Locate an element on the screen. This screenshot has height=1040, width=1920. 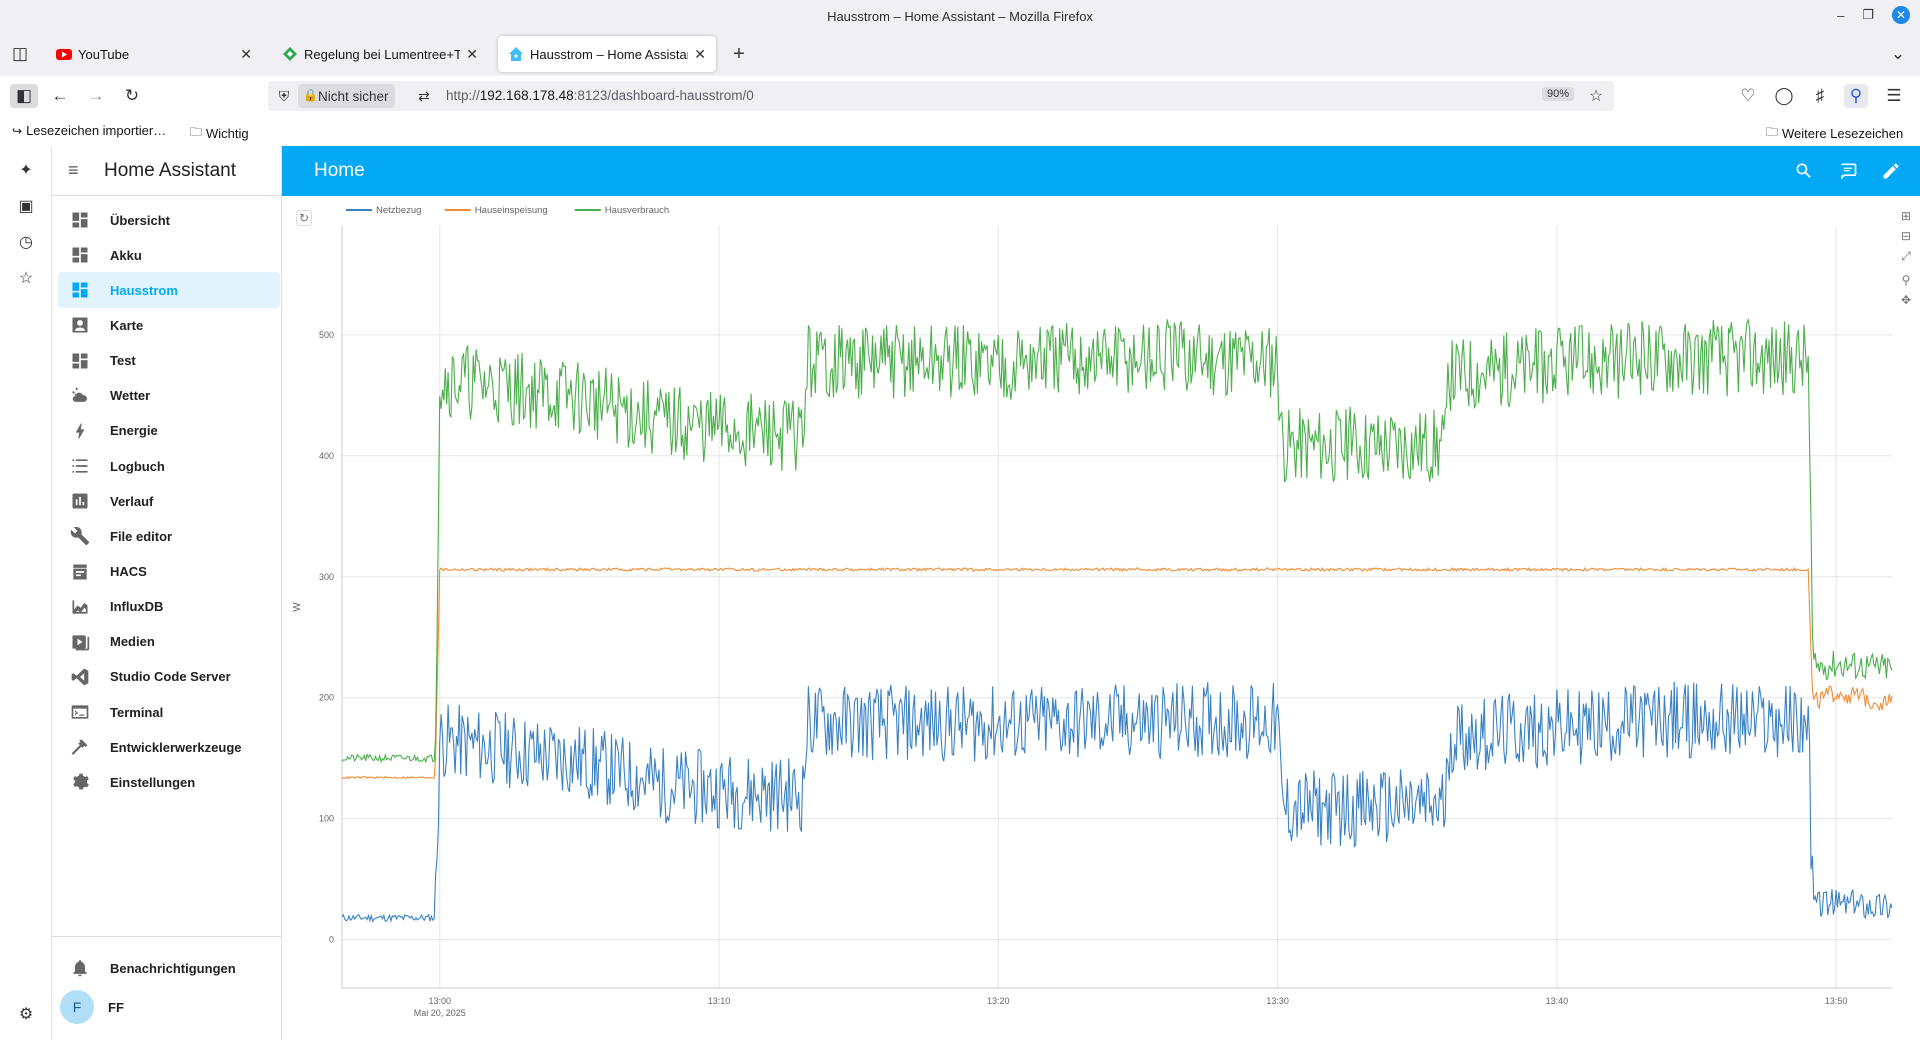
sidebar-item-notifications: Benachrichtigungen is located at coordinates (169, 968).